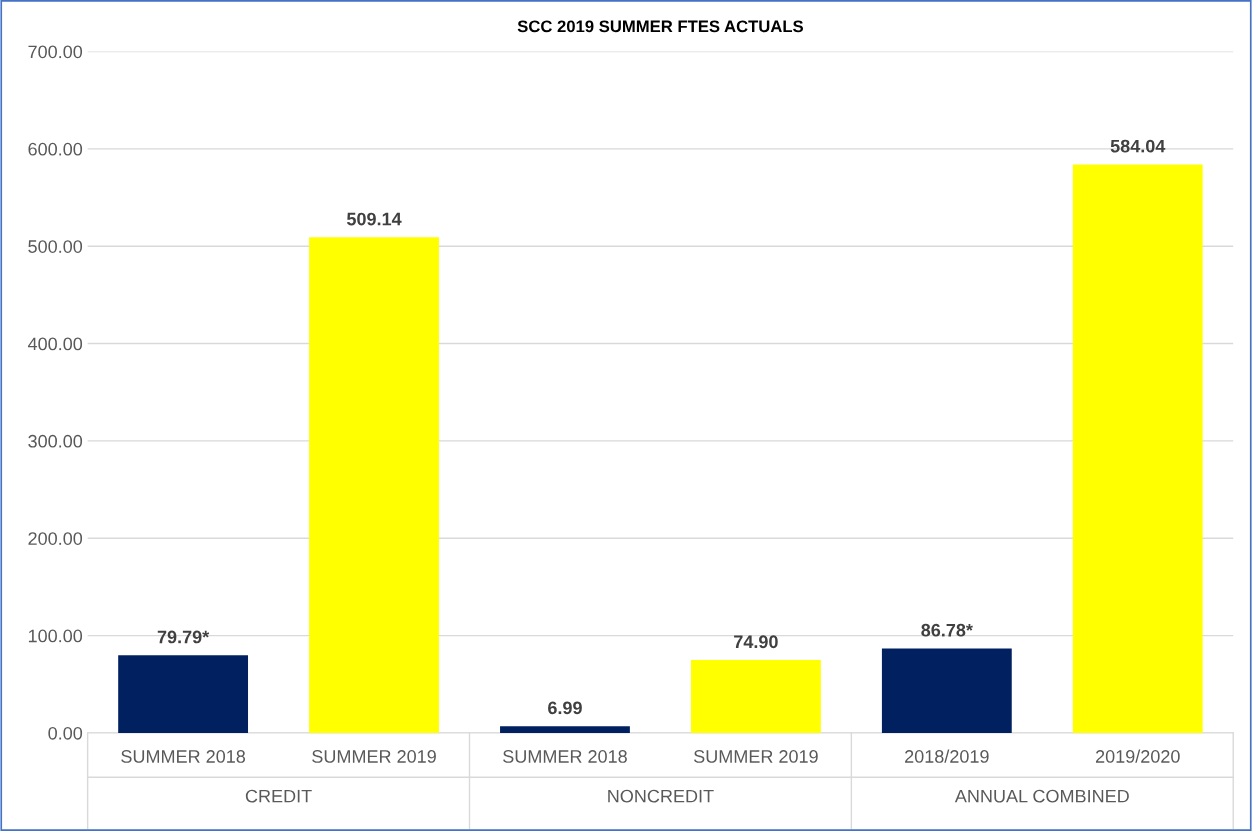  I want to click on x-tick-label: 2019/2020, so click(1137, 756).